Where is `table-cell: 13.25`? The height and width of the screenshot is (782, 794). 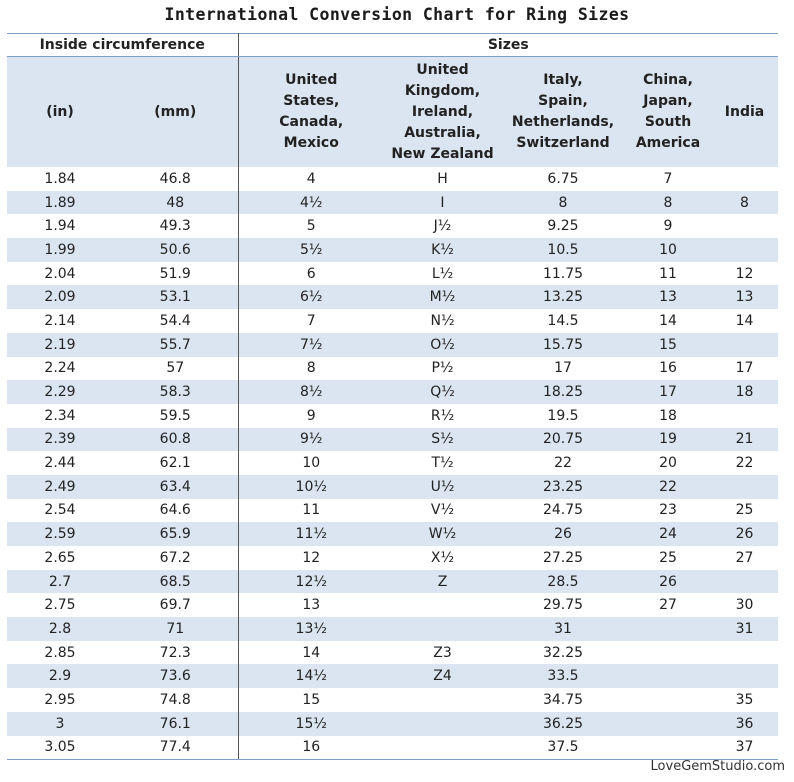 table-cell: 13.25 is located at coordinates (563, 297).